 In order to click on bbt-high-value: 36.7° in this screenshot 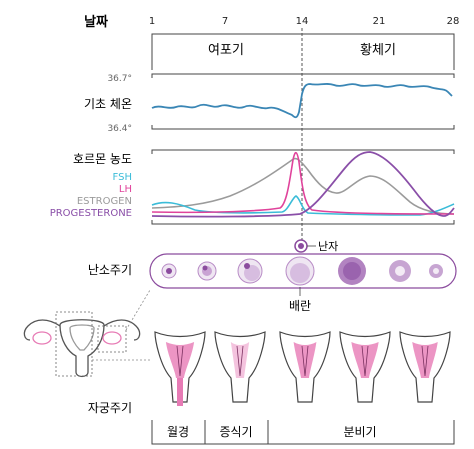, I will do `click(119, 79)`.